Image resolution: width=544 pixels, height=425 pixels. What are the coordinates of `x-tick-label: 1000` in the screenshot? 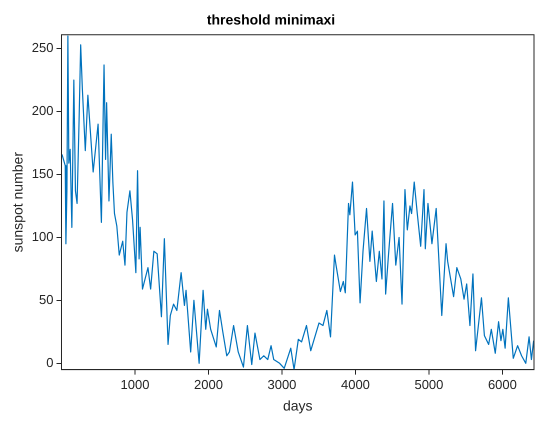 It's located at (135, 384).